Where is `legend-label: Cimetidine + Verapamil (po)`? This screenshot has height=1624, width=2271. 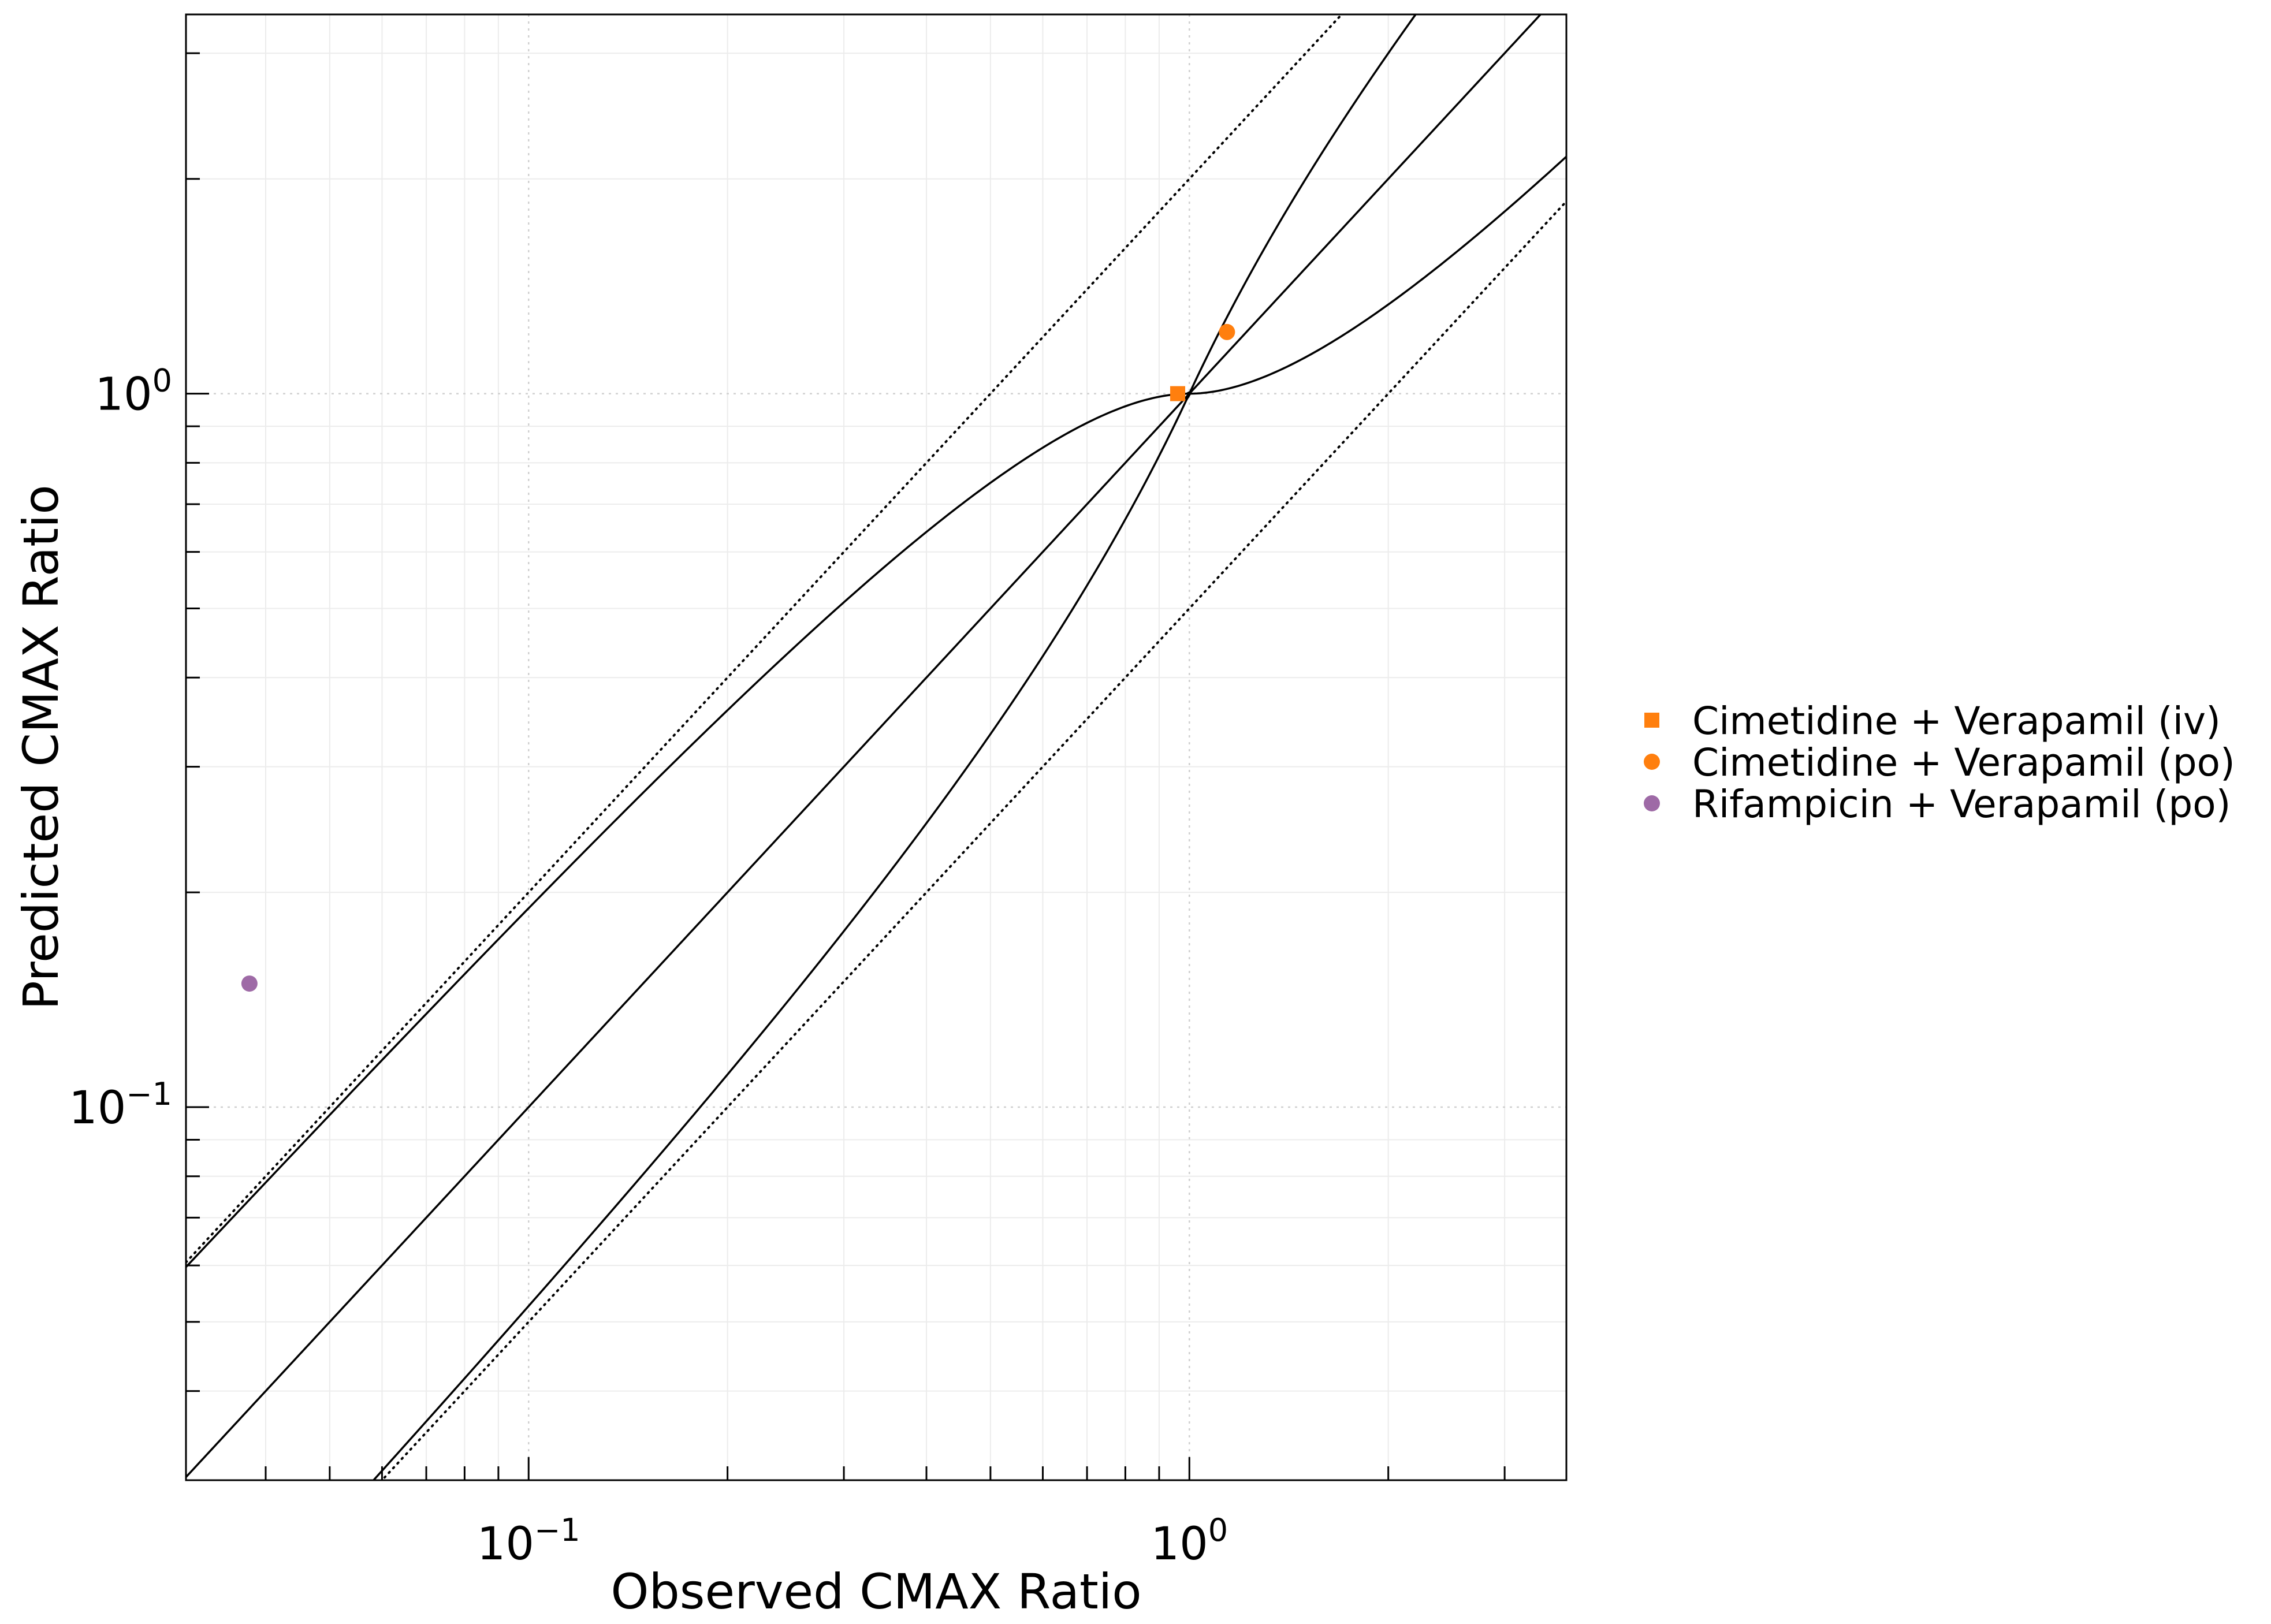
legend-label: Cimetidine + Verapamil (po) is located at coordinates (1963, 762).